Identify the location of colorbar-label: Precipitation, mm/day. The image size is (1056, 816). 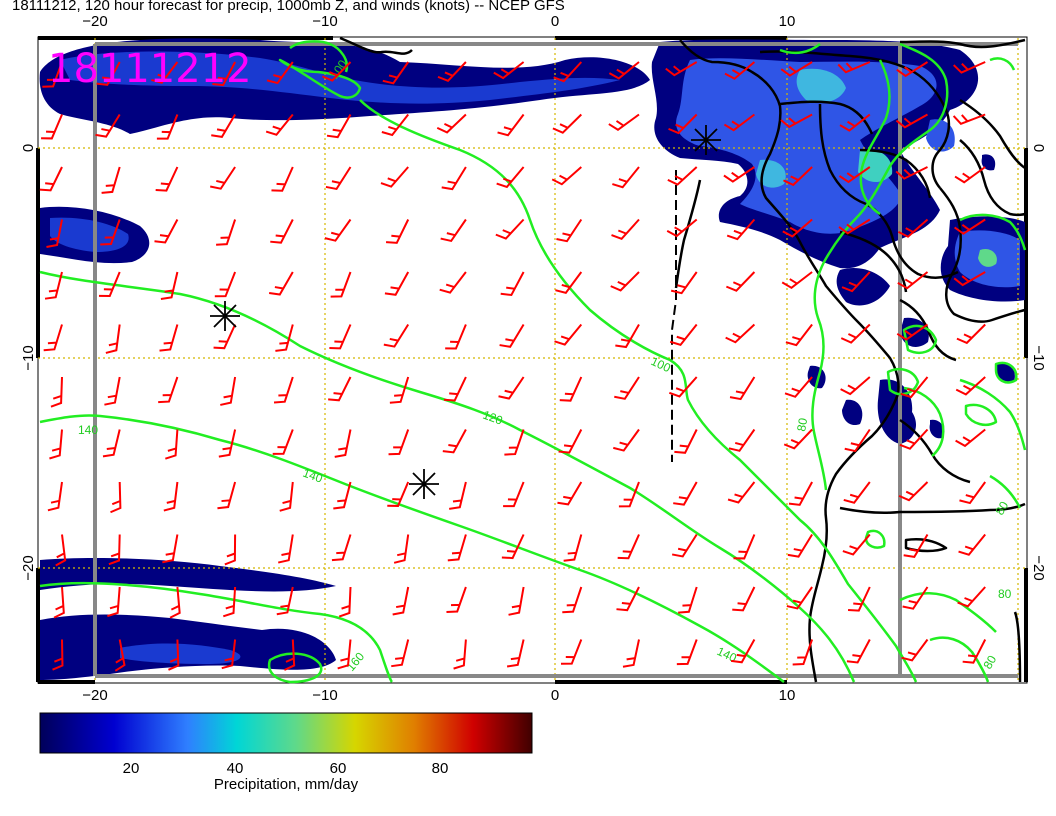
(286, 784).